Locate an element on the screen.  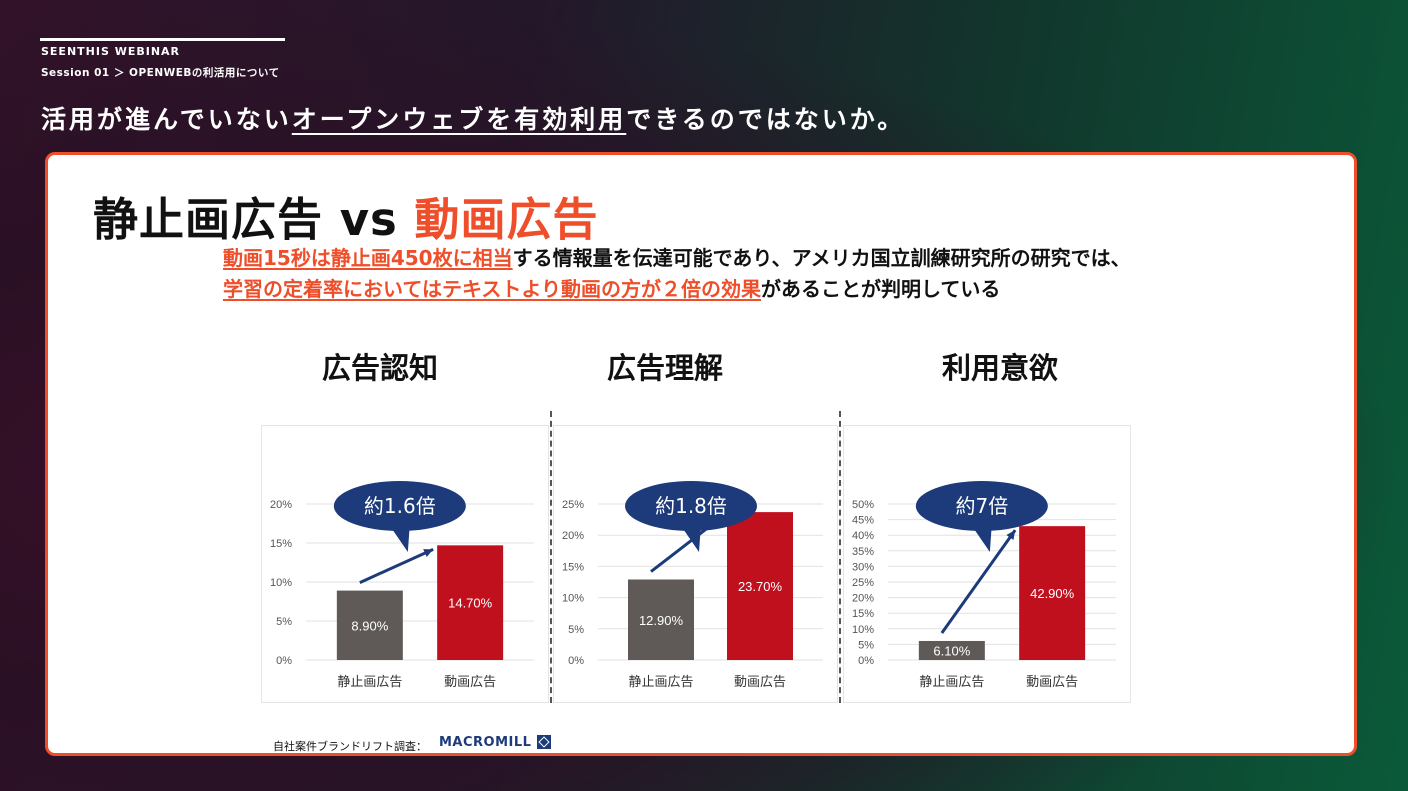
lead-1-accent: 動画15秒は静止画450枚に相当 is located at coordinates (368, 258).